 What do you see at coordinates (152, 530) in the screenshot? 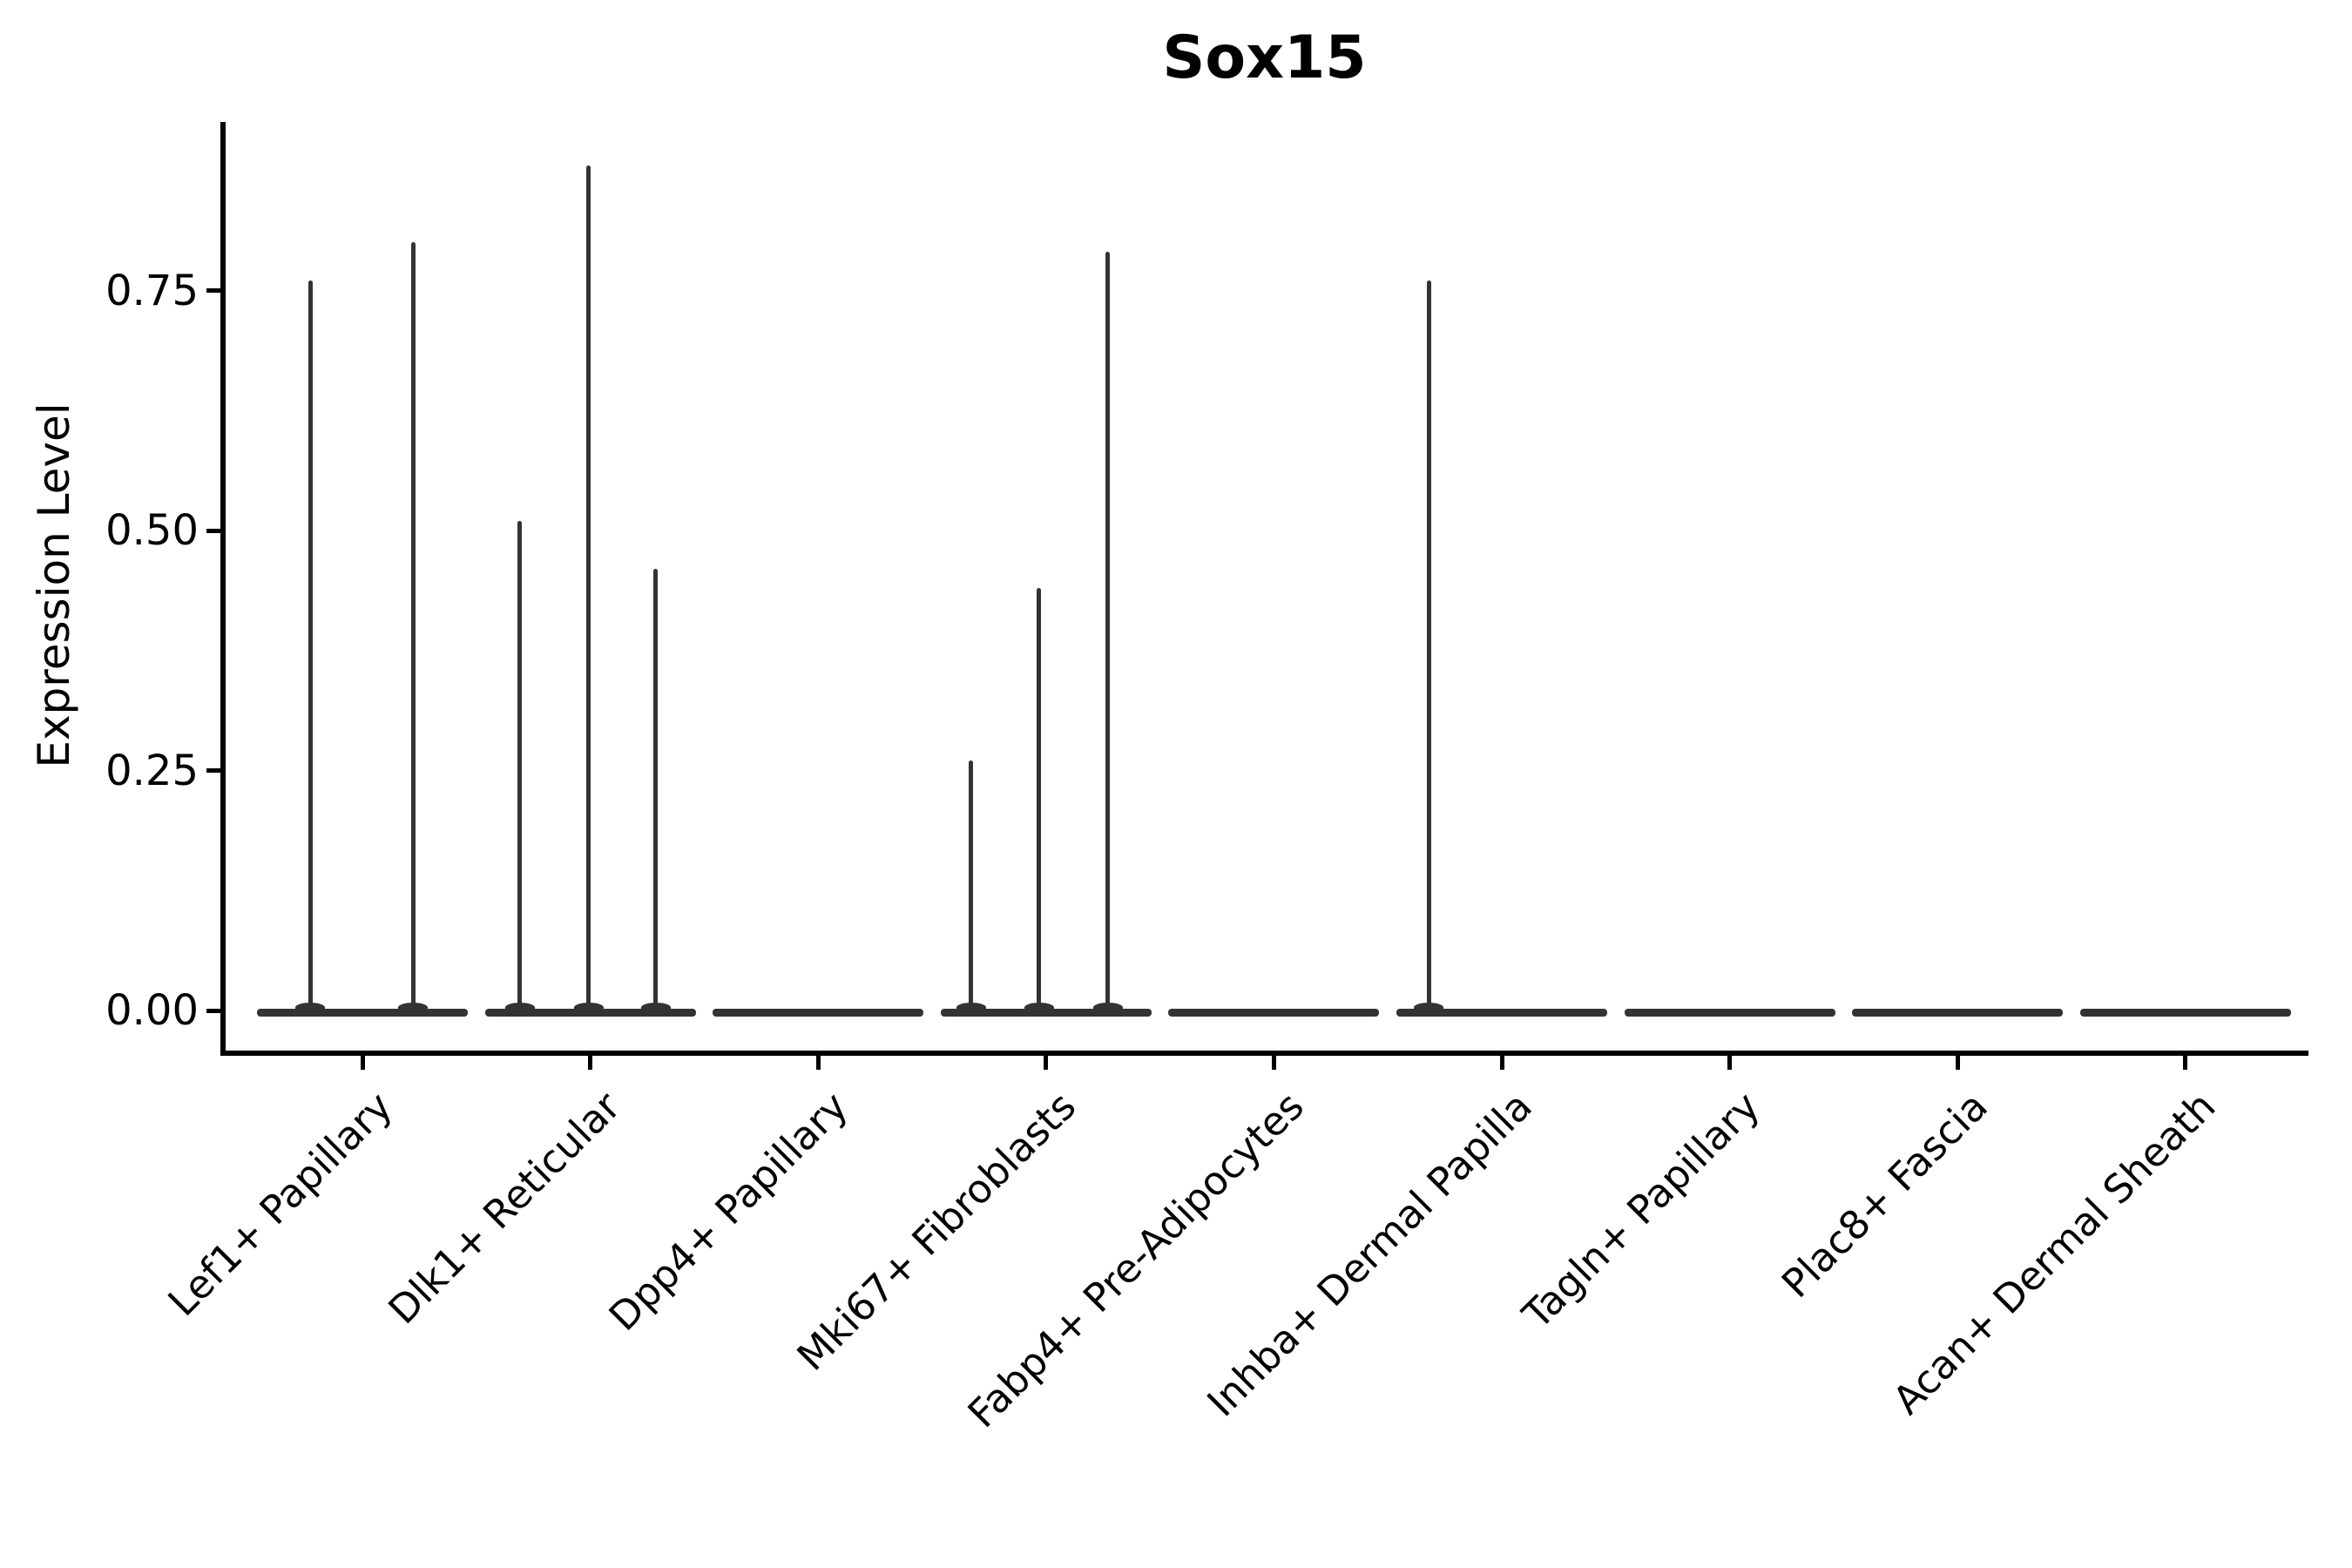
I see `y-tick-label: 0.50` at bounding box center [152, 530].